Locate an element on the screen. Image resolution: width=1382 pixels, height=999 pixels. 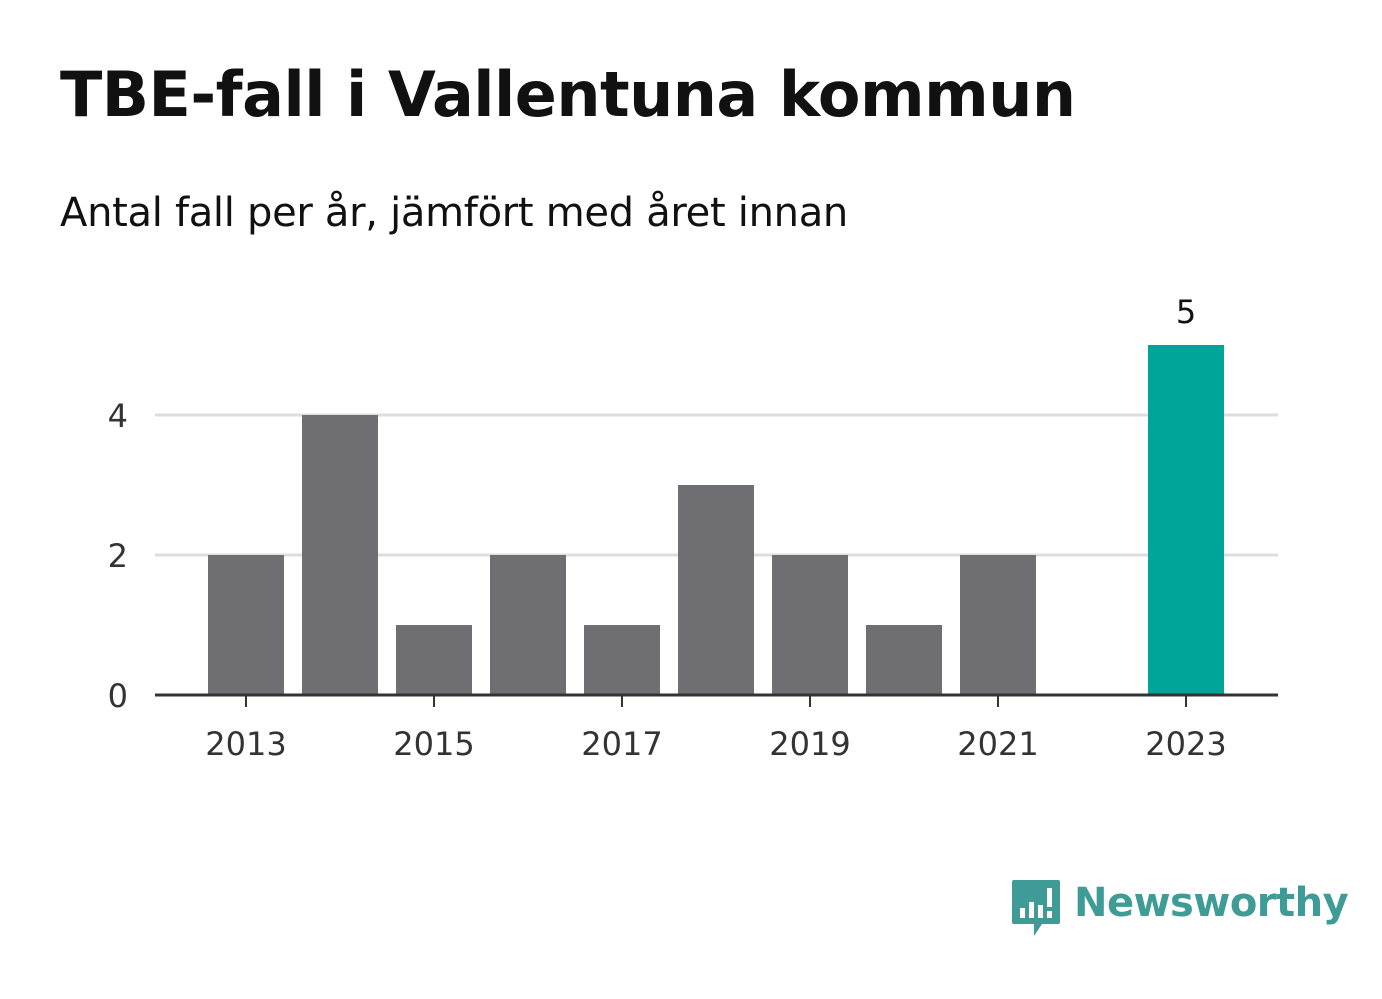
brand-name: Newsworthy is located at coordinates (1211, 903).